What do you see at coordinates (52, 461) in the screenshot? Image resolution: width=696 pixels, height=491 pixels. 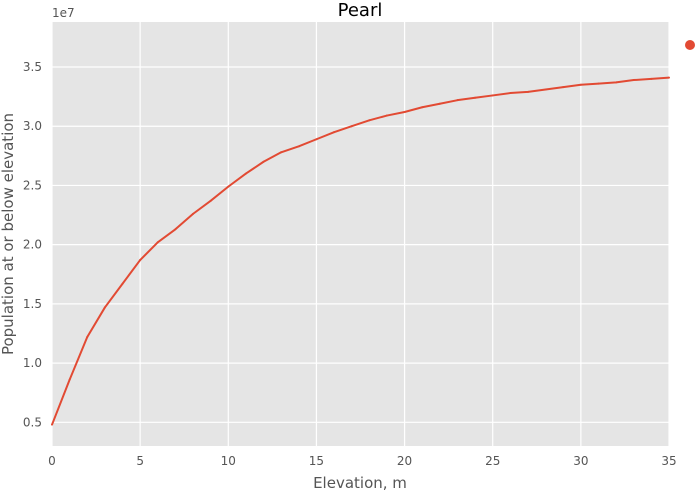 I see `x-tick-label: 0` at bounding box center [52, 461].